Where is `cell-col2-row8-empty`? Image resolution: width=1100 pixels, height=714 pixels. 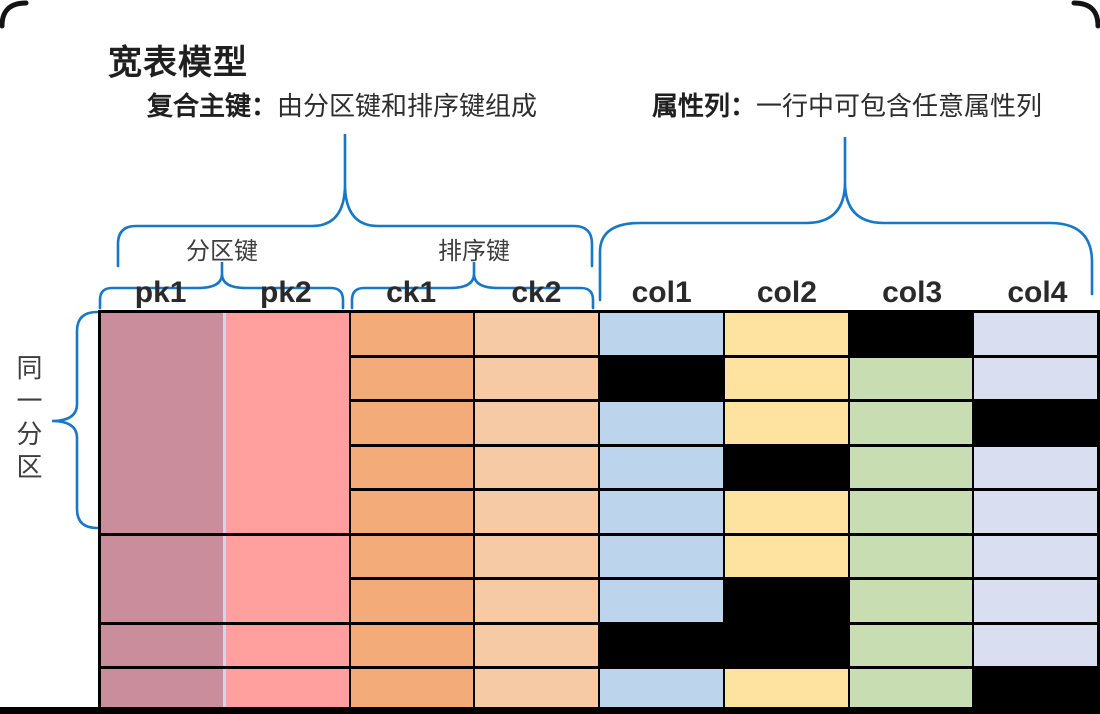 cell-col2-row8-empty is located at coordinates (786, 645).